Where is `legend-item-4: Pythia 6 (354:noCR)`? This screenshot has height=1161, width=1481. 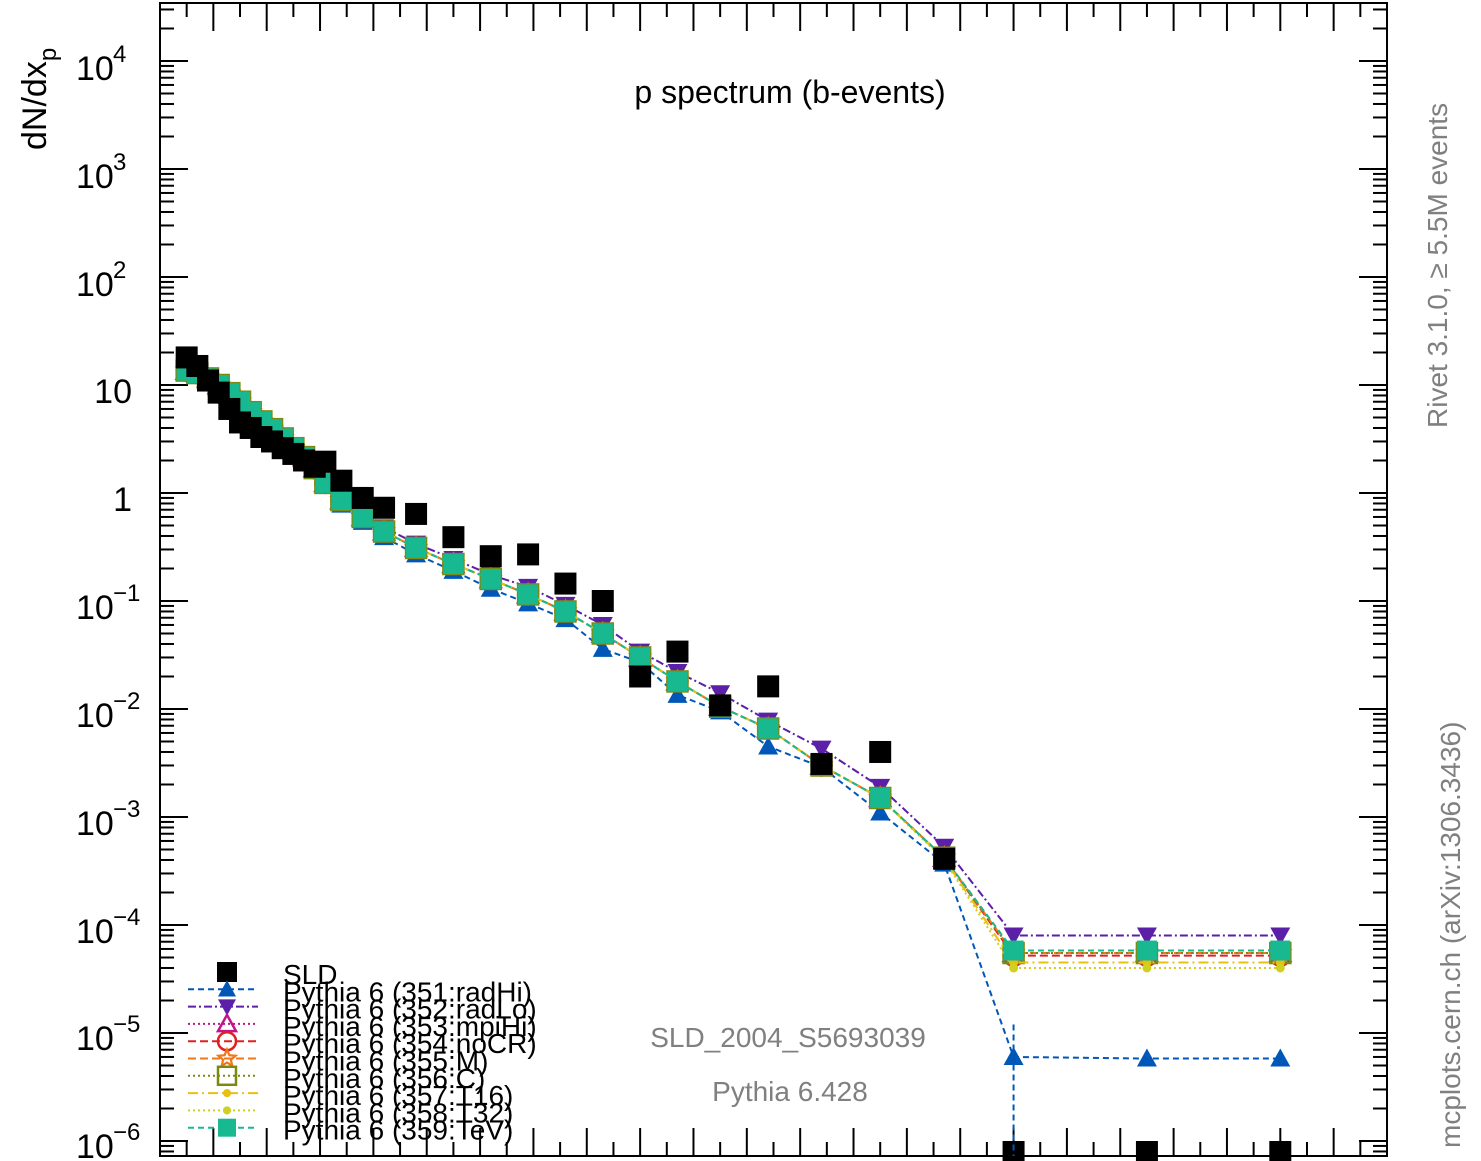 legend-item-4: Pythia 6 (354:noCR) is located at coordinates (362, 1043).